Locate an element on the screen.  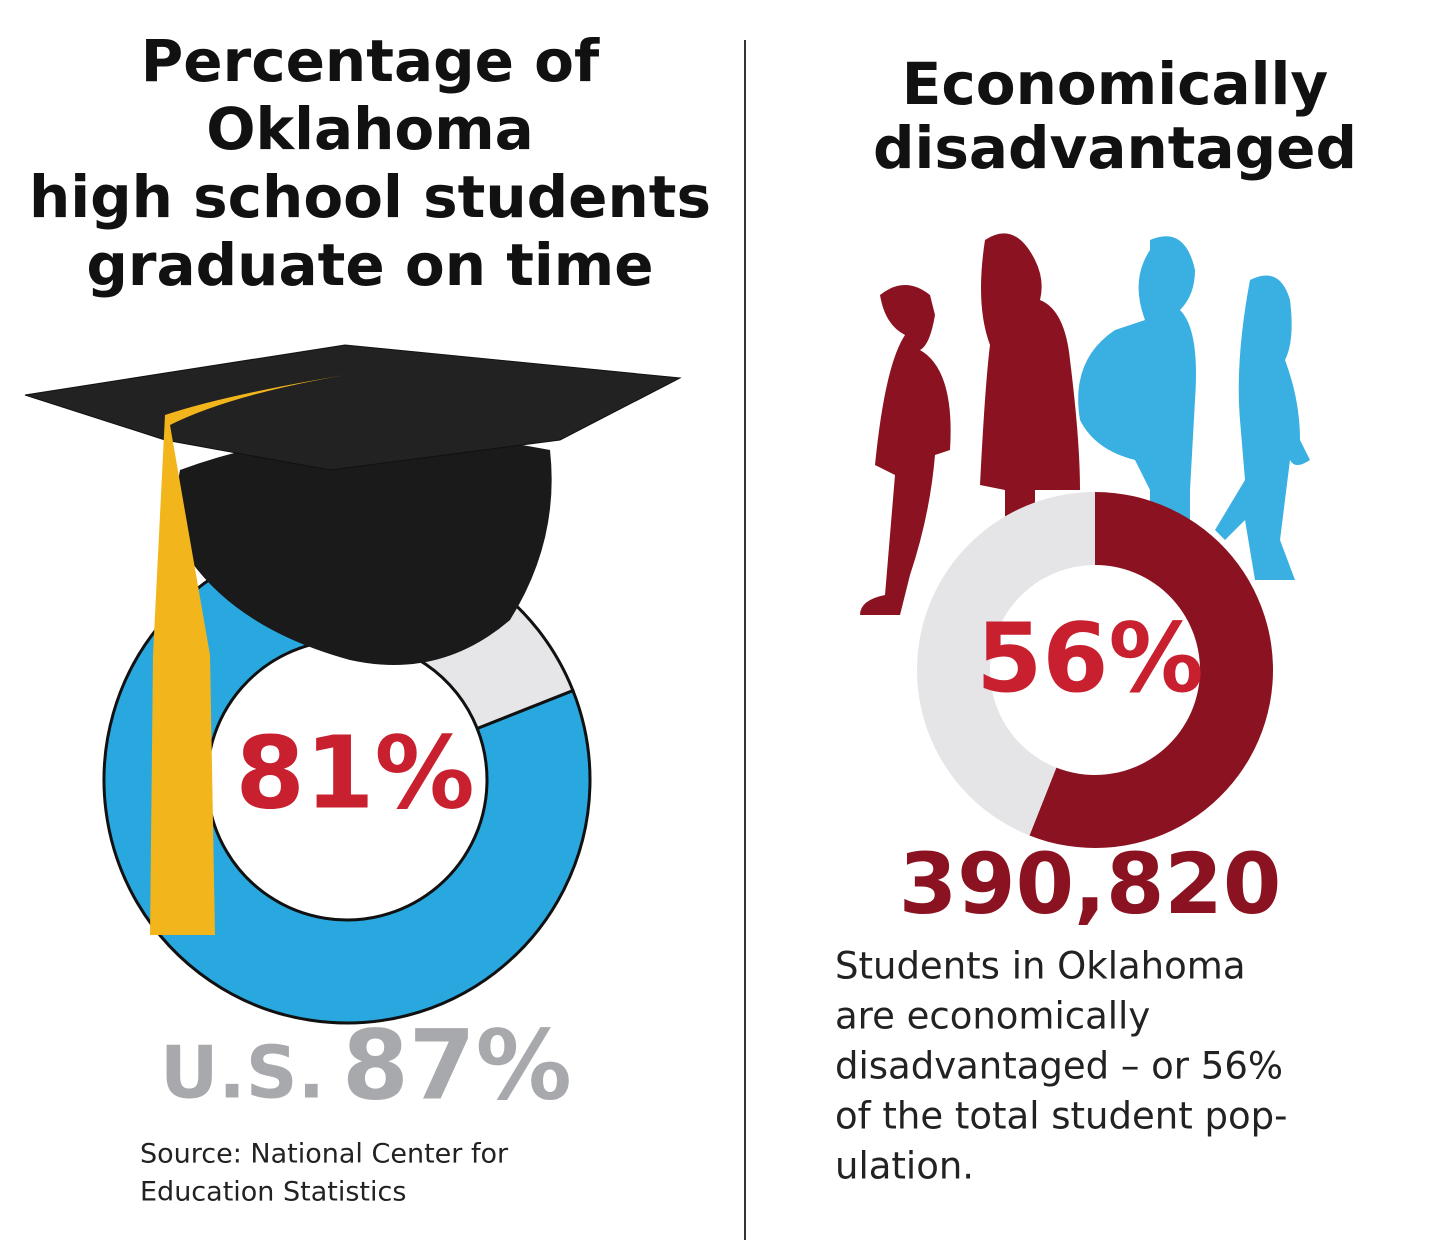
comparison-value: 87% is located at coordinates (457, 1065).